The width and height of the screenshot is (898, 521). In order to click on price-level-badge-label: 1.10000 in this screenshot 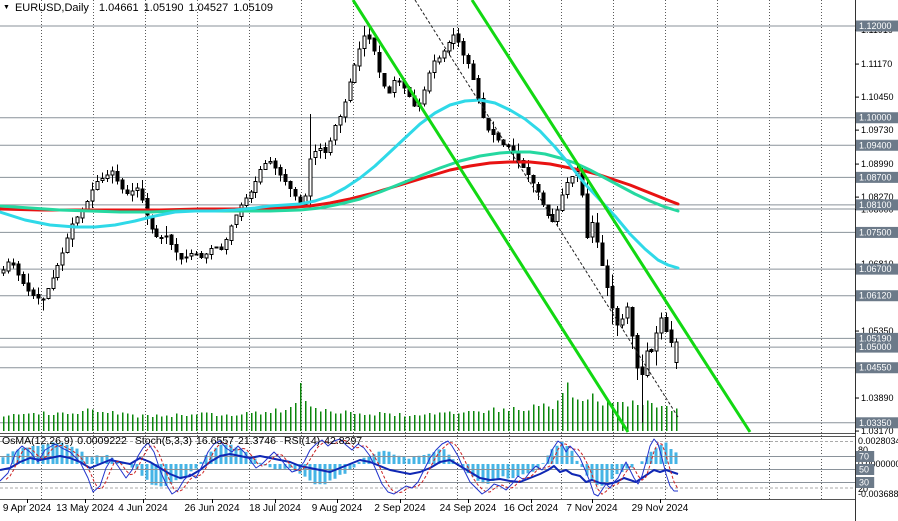, I will do `click(875, 118)`.